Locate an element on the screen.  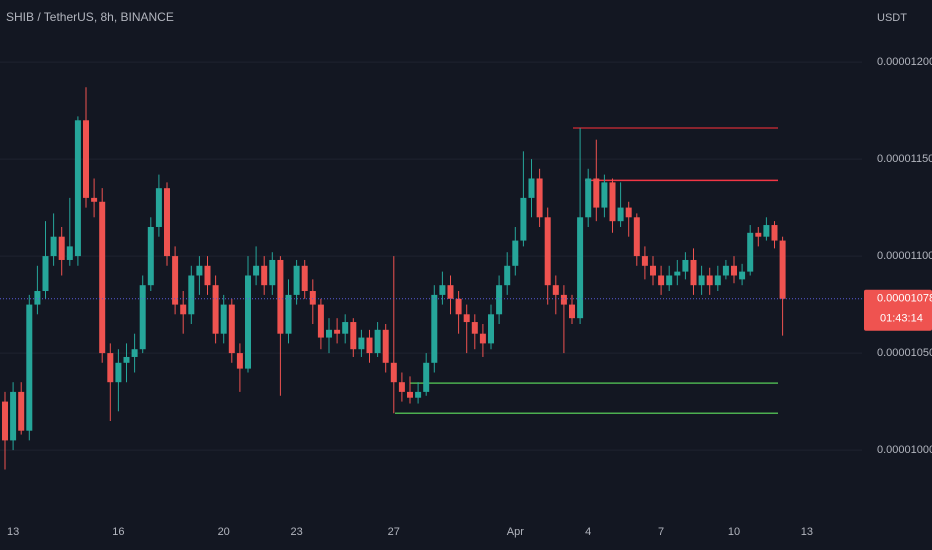
x-tick-label: 4 is located at coordinates (588, 532).